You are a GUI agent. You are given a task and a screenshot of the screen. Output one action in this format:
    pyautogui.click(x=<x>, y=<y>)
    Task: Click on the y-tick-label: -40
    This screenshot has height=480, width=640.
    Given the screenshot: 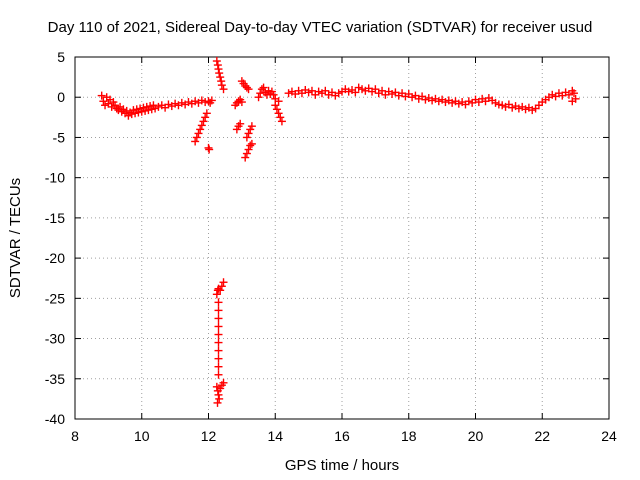 What is the action you would take?
    pyautogui.click(x=55, y=419)
    